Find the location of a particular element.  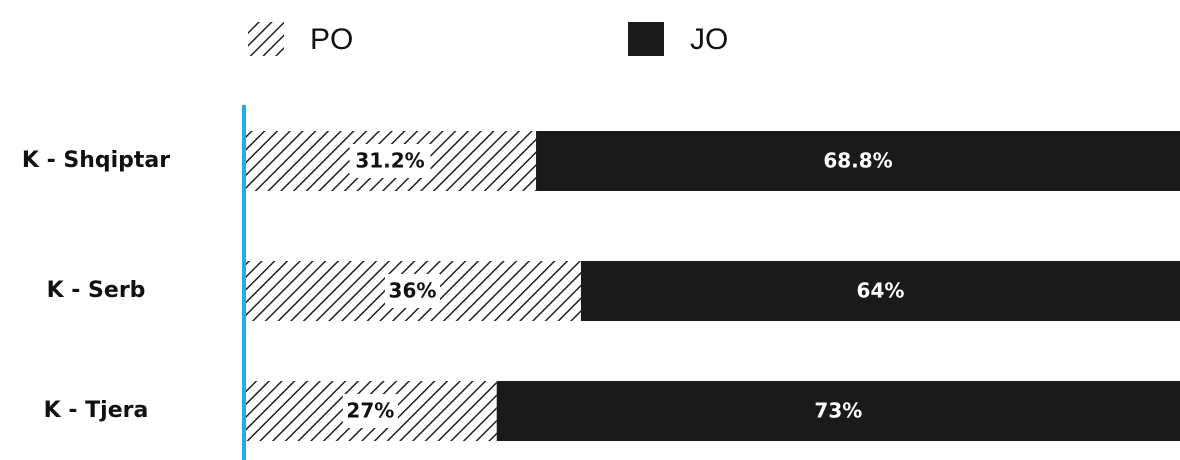

value-label: 73% is located at coordinates (838, 411).